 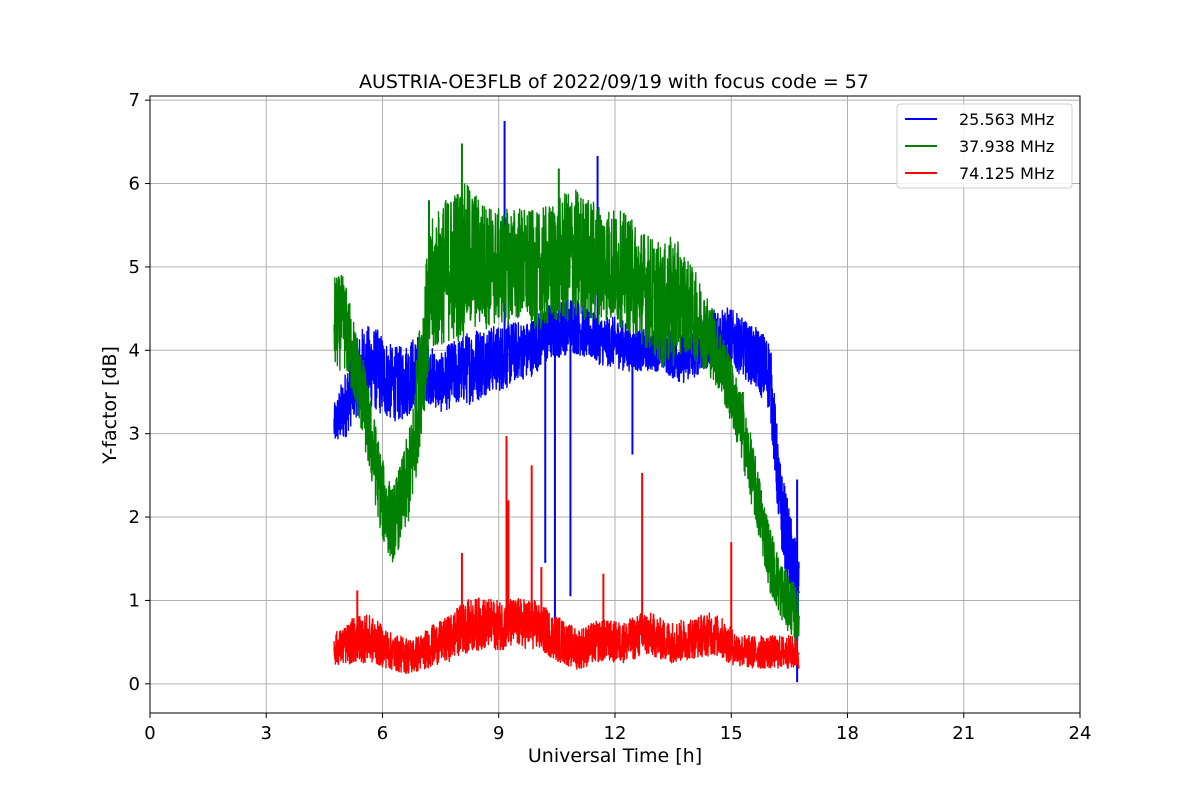 What do you see at coordinates (1006, 173) in the screenshot?
I see `legend-label: 74.125 MHz` at bounding box center [1006, 173].